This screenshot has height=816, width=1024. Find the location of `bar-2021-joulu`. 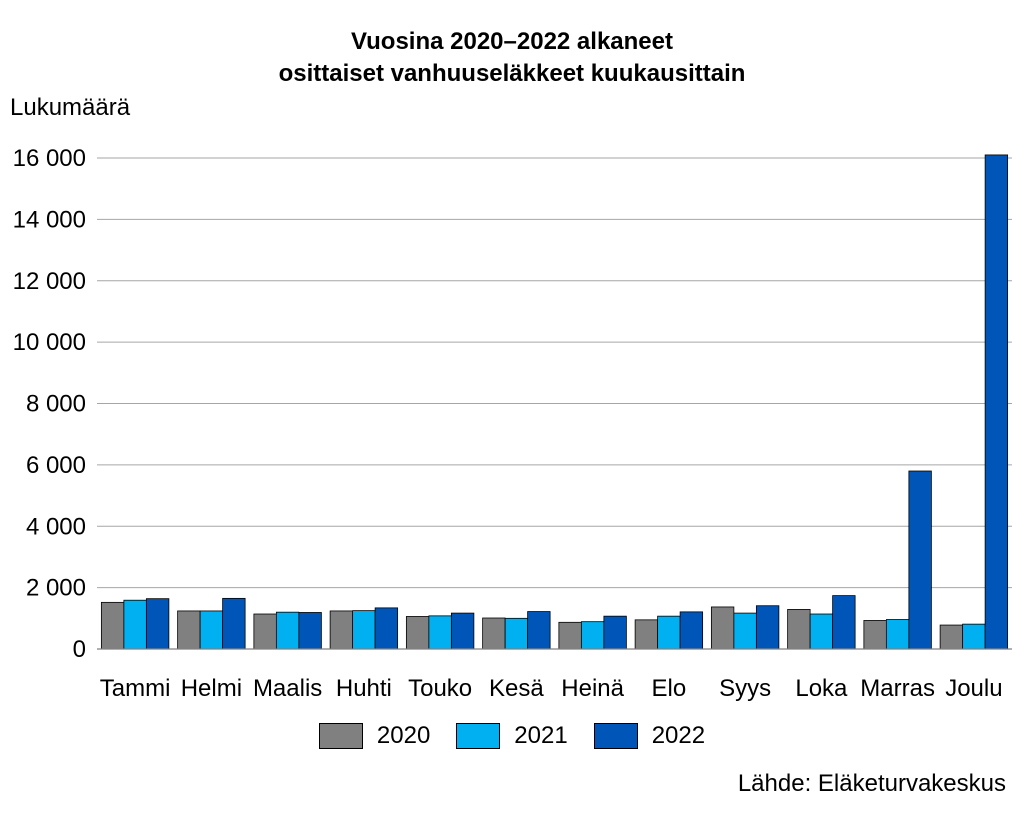

bar-2021-joulu is located at coordinates (974, 636).